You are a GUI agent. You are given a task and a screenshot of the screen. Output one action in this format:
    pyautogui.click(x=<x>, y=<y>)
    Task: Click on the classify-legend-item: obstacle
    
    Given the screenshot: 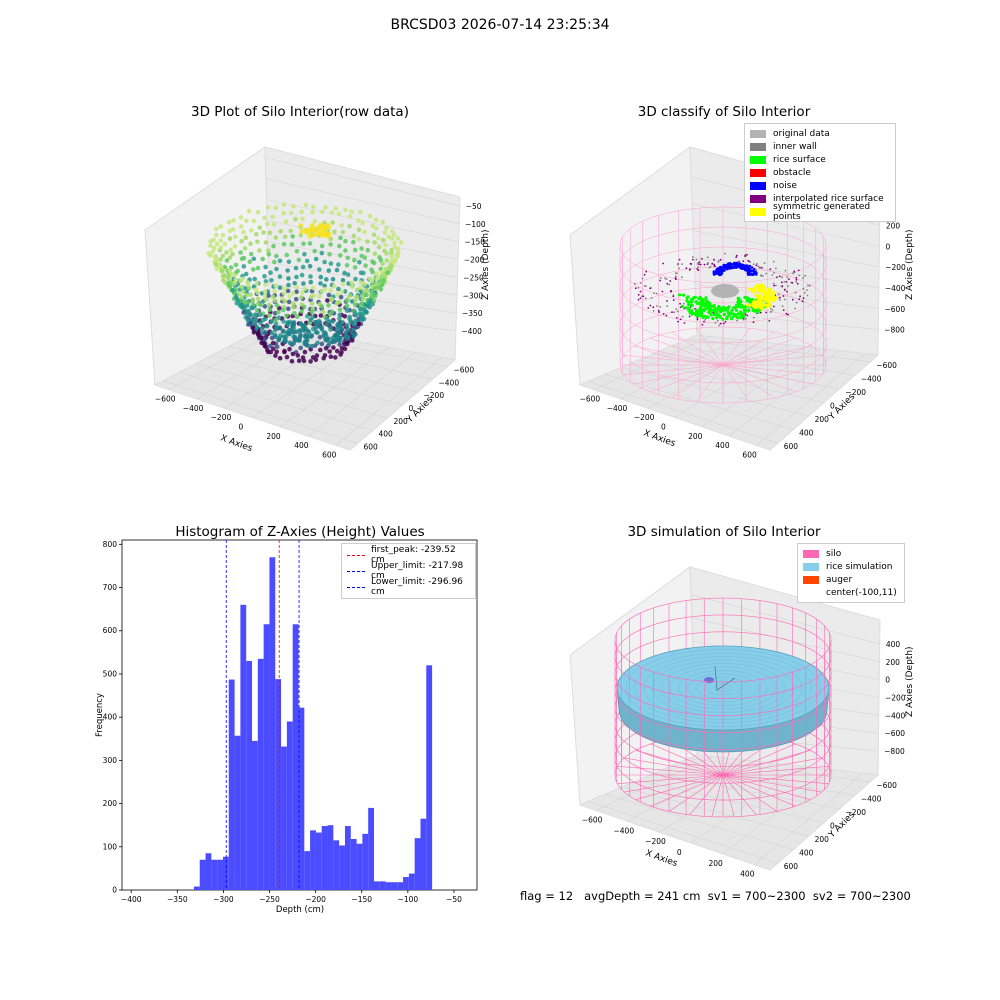 What is the action you would take?
    pyautogui.click(x=820, y=172)
    